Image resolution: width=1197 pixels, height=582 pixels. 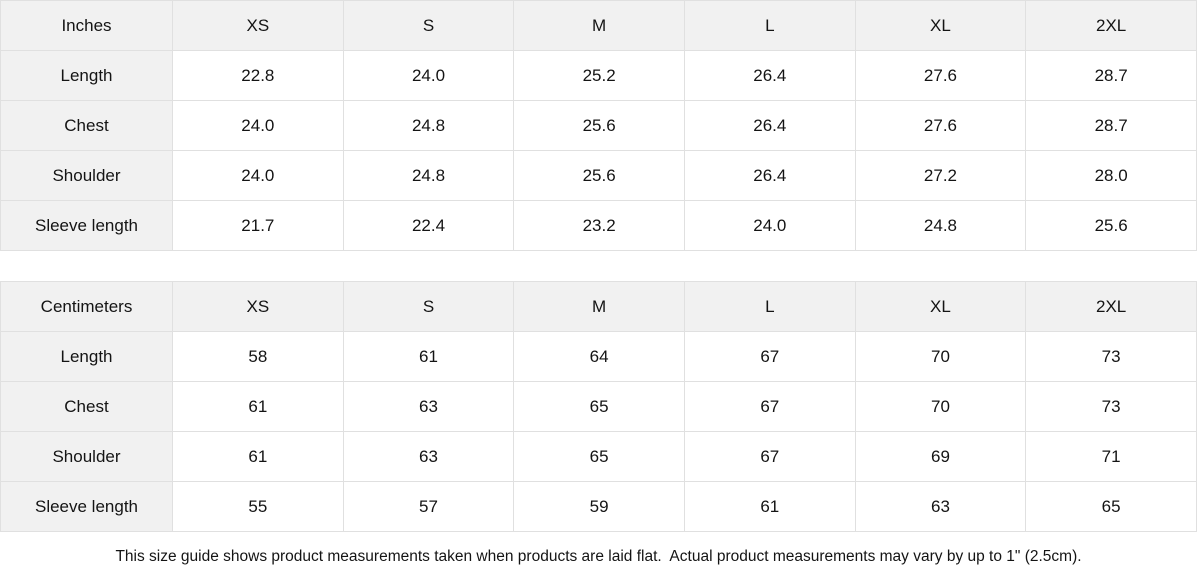 I want to click on size-value-cell: 22.8, so click(x=258, y=75).